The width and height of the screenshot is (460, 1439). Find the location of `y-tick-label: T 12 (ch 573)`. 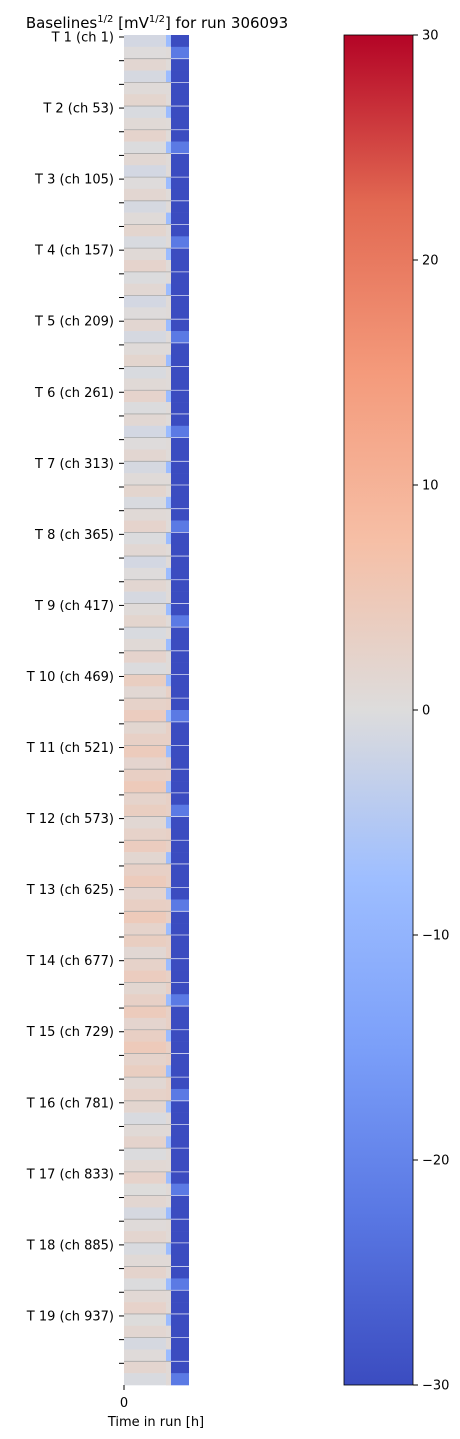

y-tick-label: T 12 (ch 573) is located at coordinates (70, 819).